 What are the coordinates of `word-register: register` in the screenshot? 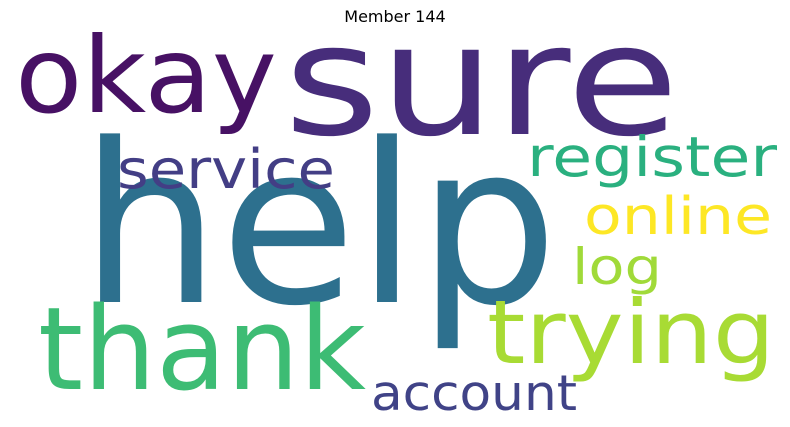 It's located at (652, 157).